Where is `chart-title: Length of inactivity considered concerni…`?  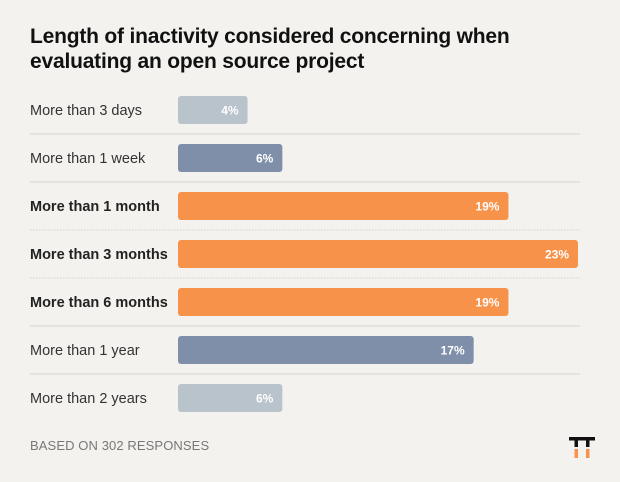
chart-title: Length of inactivity considered concerni… is located at coordinates (270, 49).